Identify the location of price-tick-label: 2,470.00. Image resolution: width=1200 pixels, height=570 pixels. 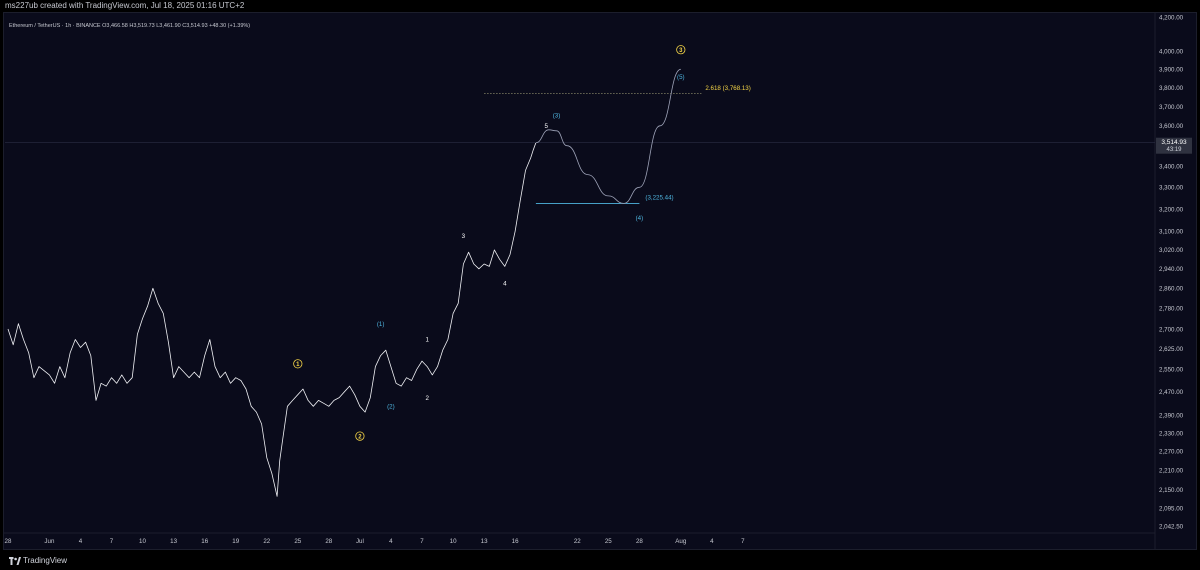
(1171, 392).